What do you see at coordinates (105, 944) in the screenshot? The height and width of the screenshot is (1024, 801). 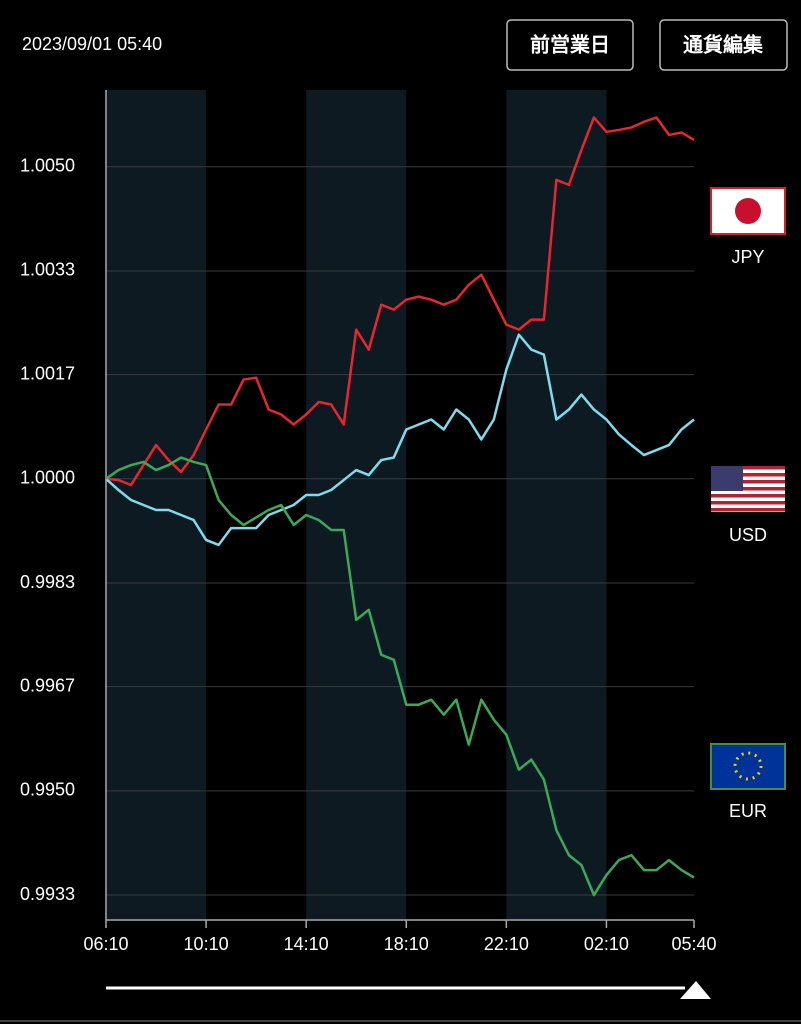 I see `x-tick-label: 06:10` at bounding box center [105, 944].